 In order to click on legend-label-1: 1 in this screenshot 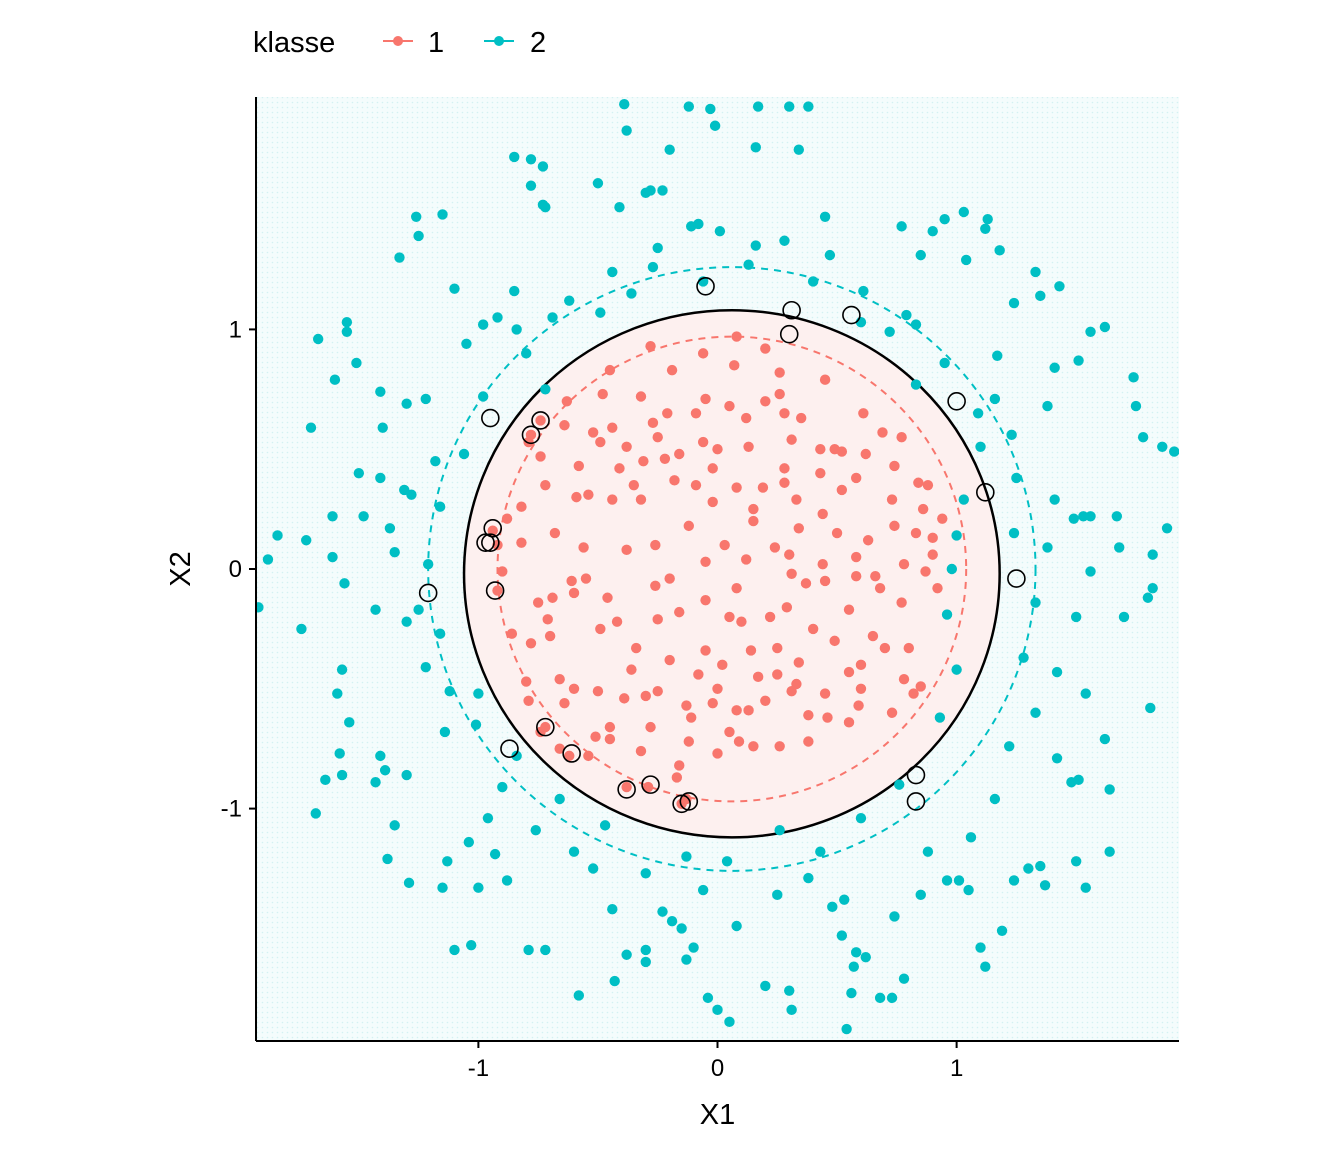, I will do `click(436, 43)`.